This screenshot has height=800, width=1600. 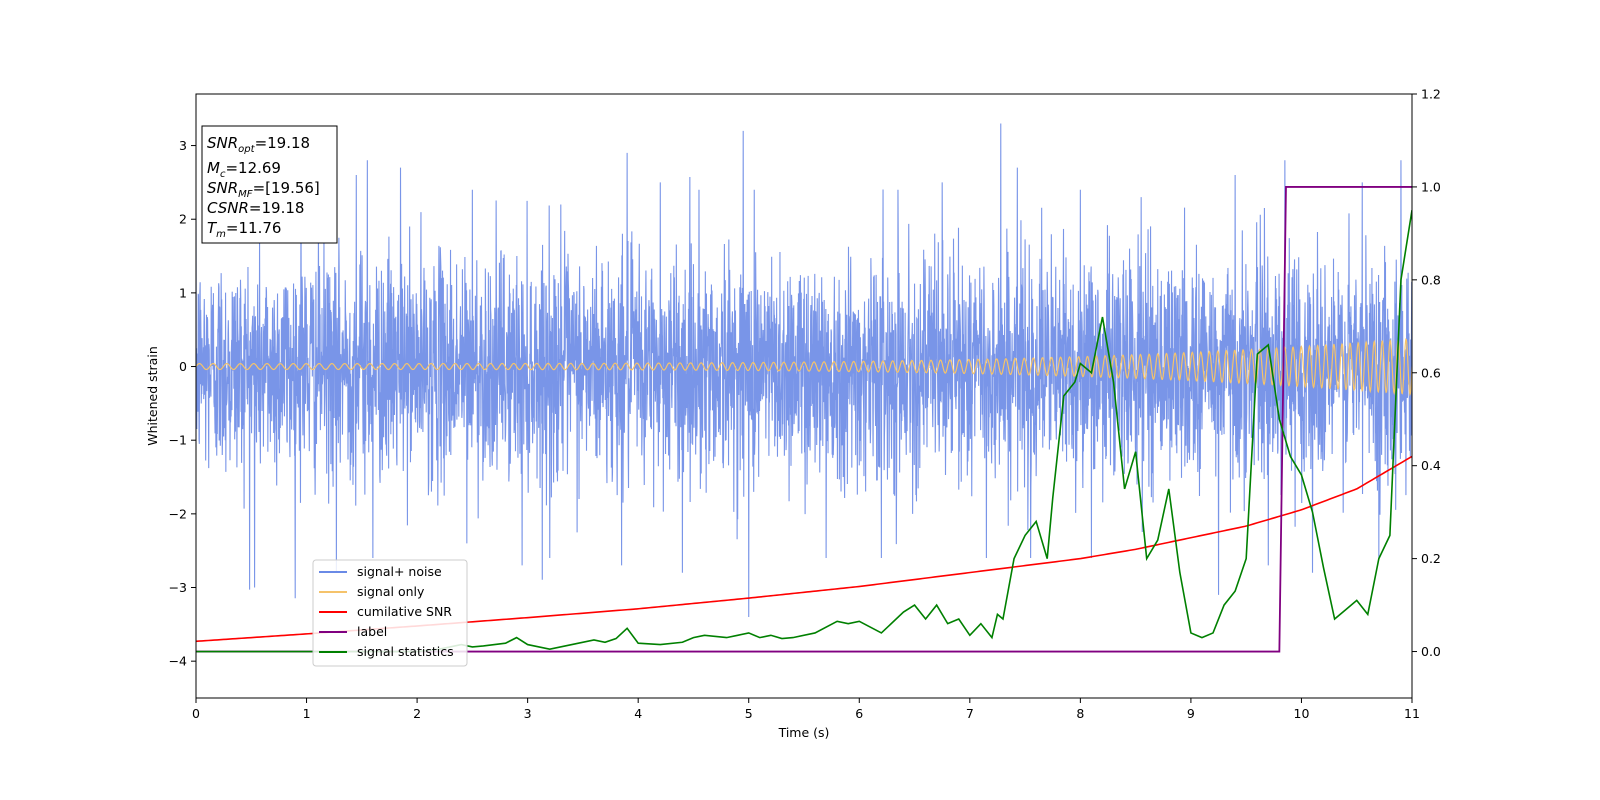 What do you see at coordinates (1431, 279) in the screenshot?
I see `right-tick-label: 0.8` at bounding box center [1431, 279].